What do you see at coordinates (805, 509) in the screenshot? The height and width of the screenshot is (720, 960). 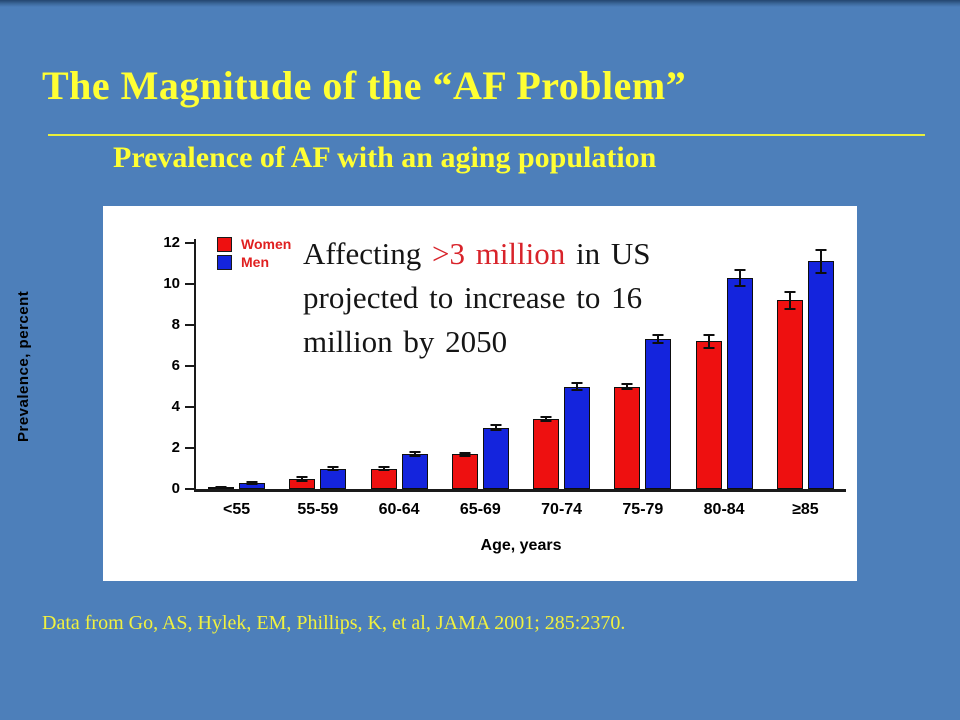 I see `x-tick-label: ≥85` at bounding box center [805, 509].